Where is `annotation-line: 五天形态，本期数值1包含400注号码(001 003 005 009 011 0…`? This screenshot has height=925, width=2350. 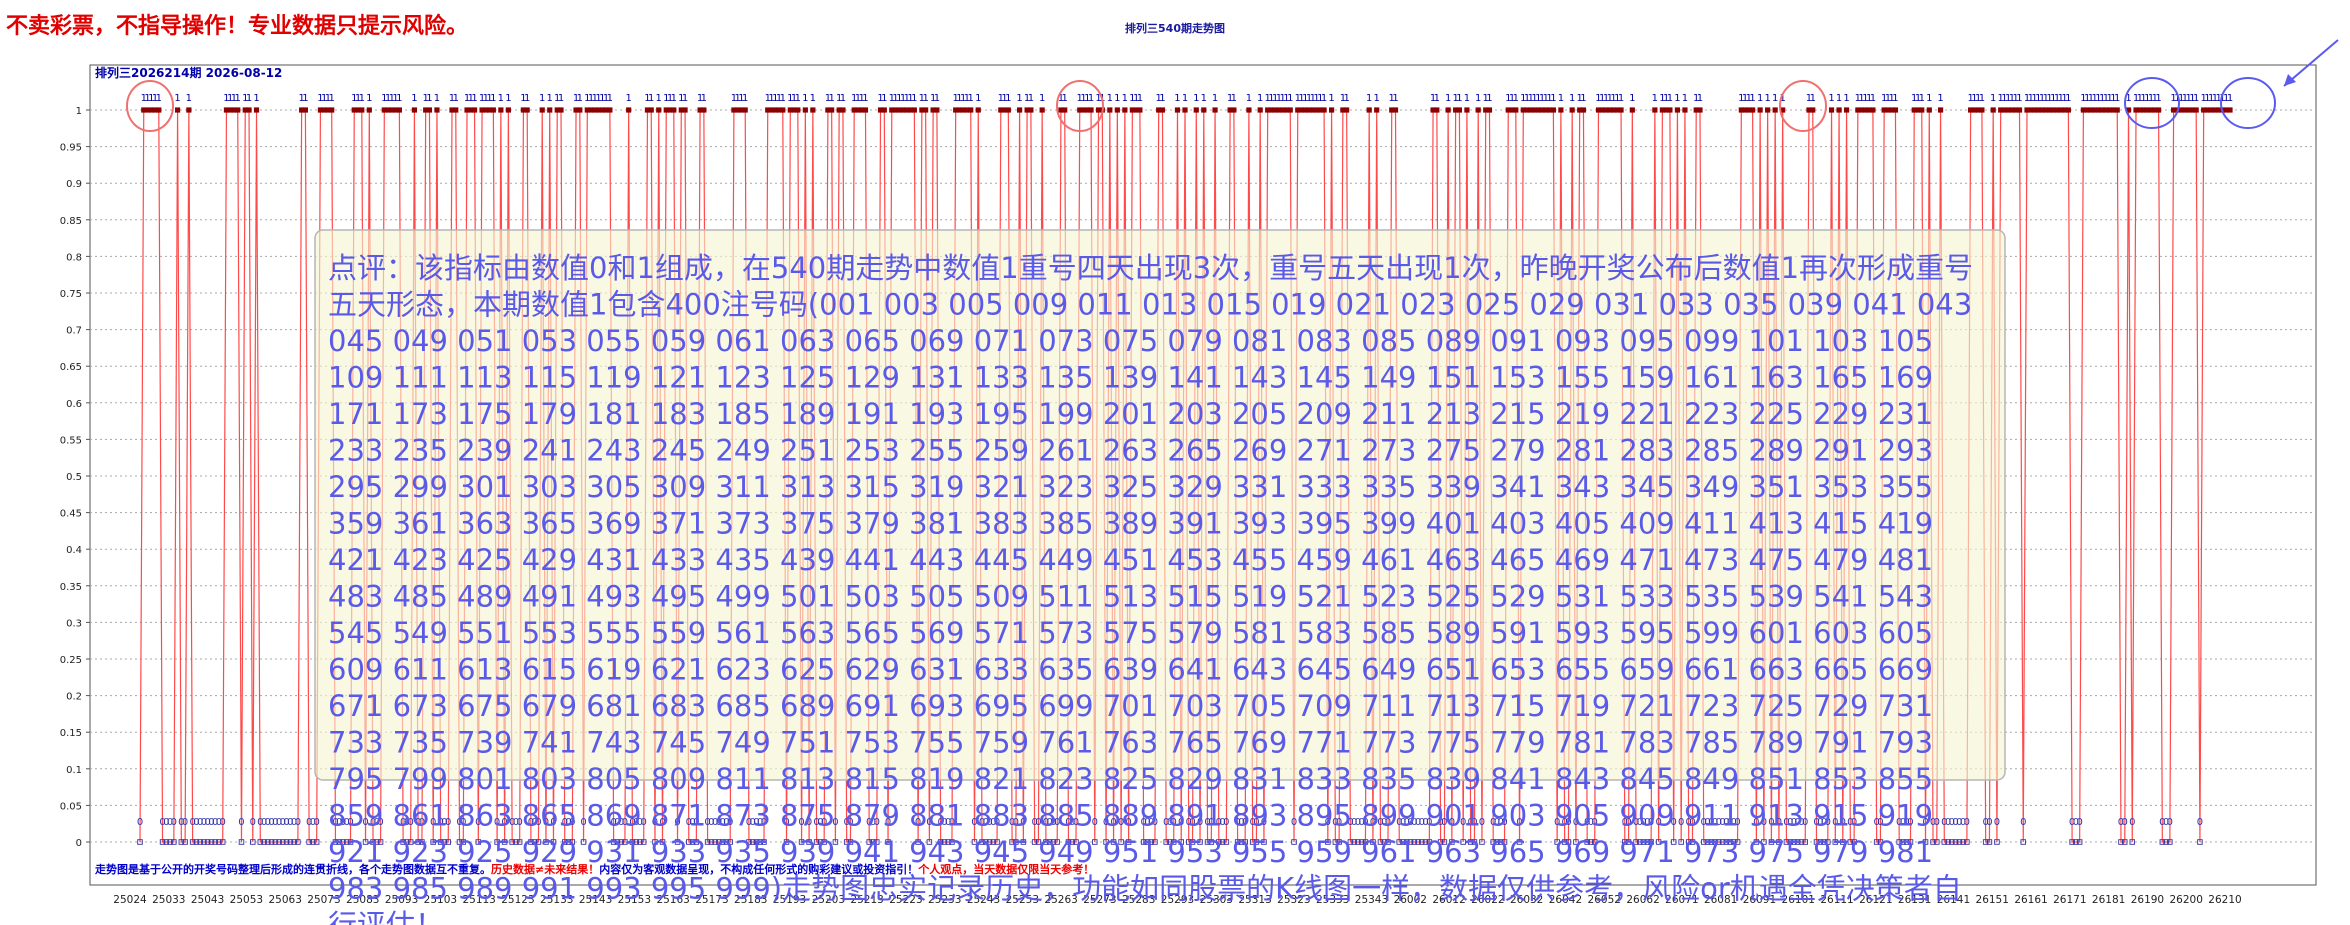
annotation-line: 五天形态，本期数值1包含400注号码(001 003 005 009 011 0… is located at coordinates (1150, 305).